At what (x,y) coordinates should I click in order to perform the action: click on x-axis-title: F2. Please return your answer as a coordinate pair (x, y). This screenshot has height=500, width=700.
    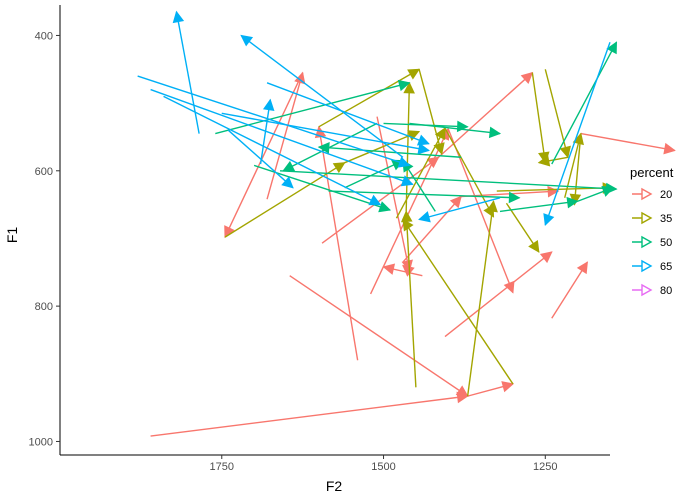
    Looking at the image, I should click on (334, 486).